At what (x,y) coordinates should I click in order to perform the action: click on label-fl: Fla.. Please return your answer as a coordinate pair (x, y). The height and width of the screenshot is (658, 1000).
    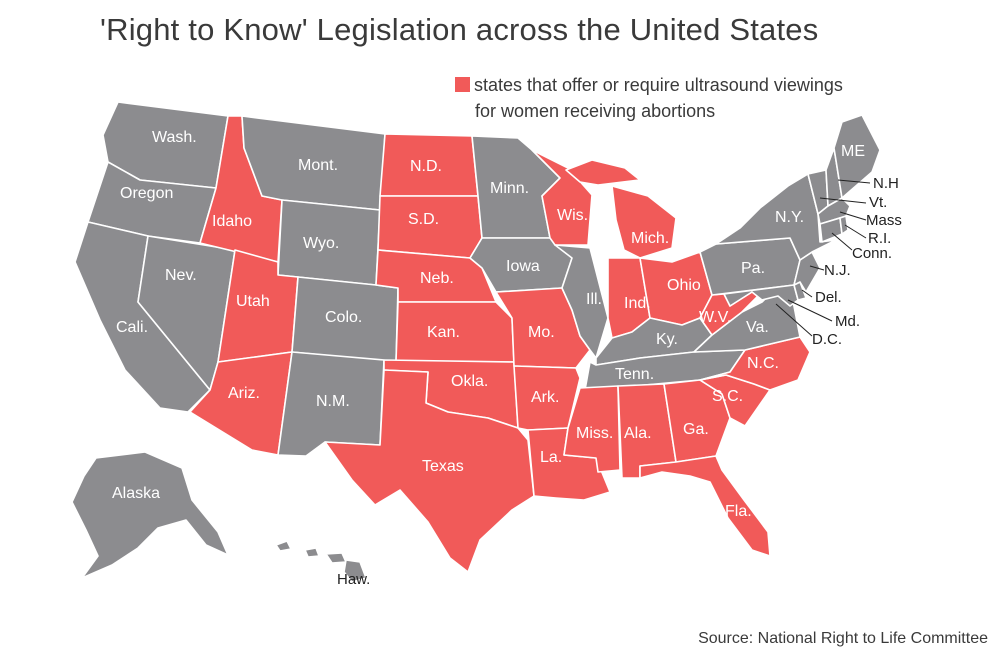
    Looking at the image, I should click on (738, 511).